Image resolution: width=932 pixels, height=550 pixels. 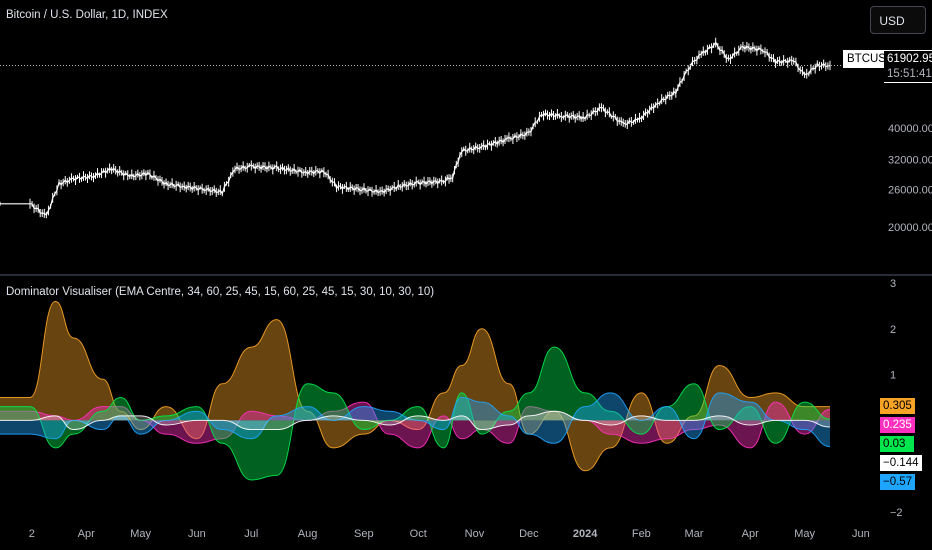 What do you see at coordinates (364, 534) in the screenshot?
I see `x-tick-label: Sep` at bounding box center [364, 534].